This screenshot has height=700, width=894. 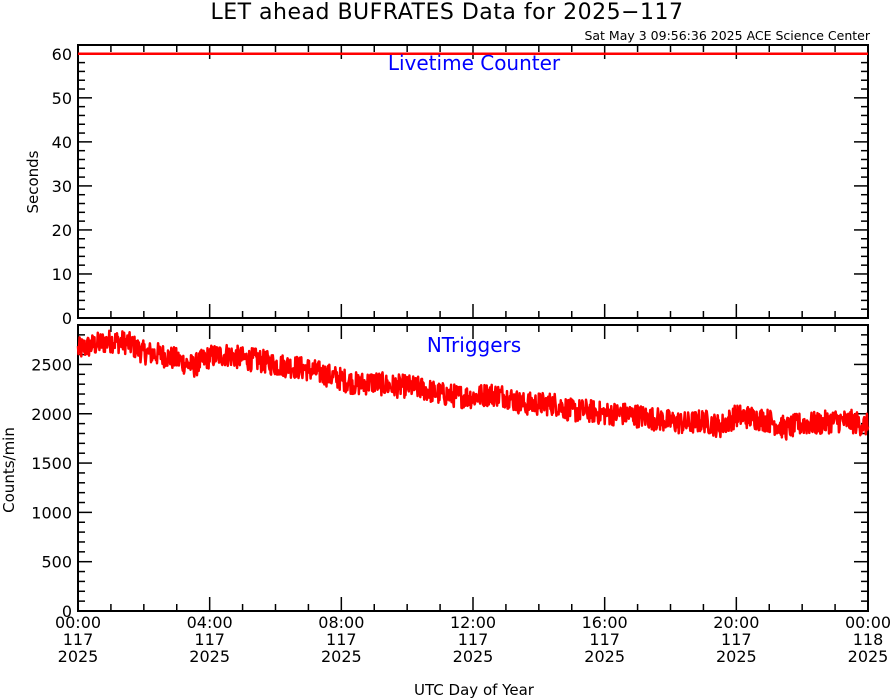 What do you see at coordinates (51, 463) in the screenshot?
I see `ntriggers-y-tick-label: 1500` at bounding box center [51, 463].